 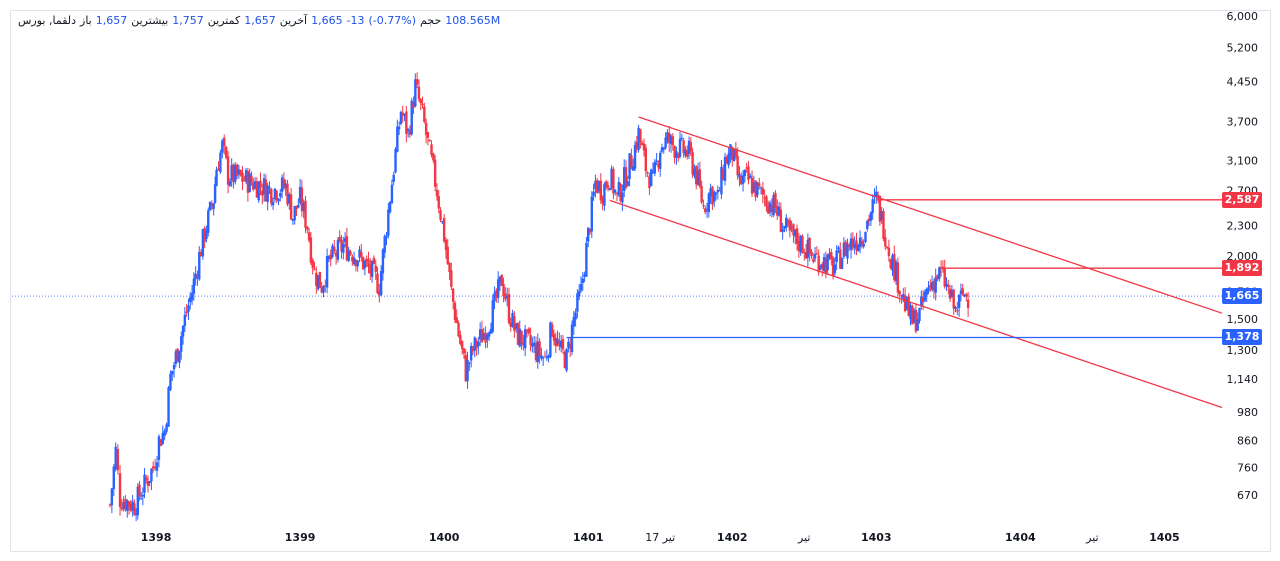 What do you see at coordinates (355, 20) in the screenshot?
I see `legend-change: -13` at bounding box center [355, 20].